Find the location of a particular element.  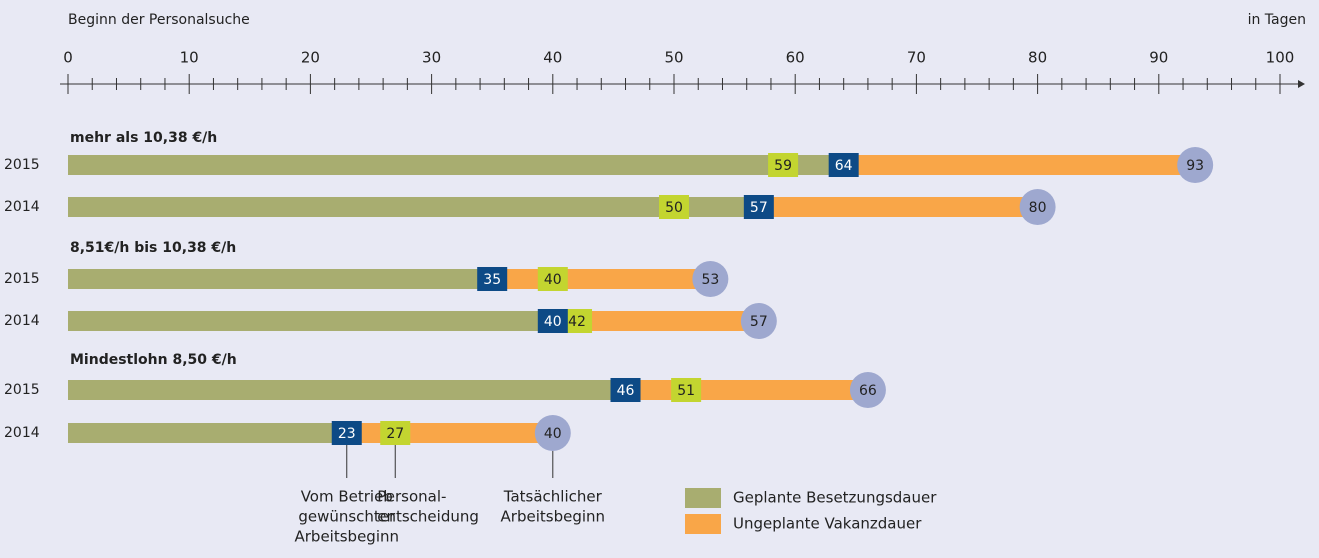

desired-label: 23 is located at coordinates (347, 434).